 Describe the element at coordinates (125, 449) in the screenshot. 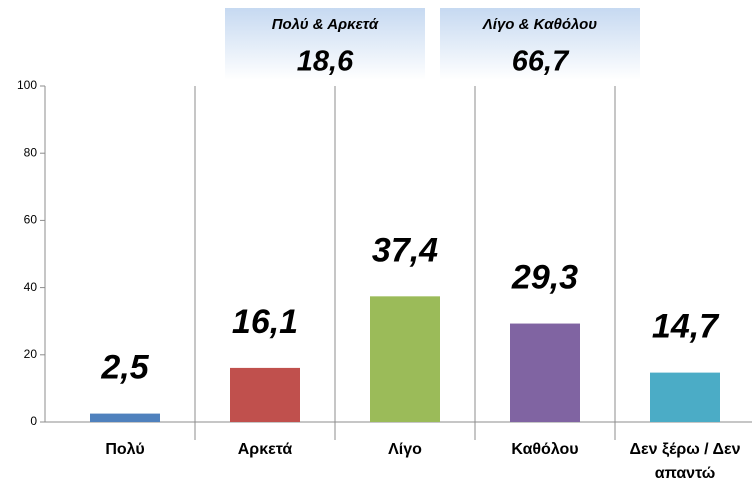

I see `x-tick-label: Πολύ` at that location.